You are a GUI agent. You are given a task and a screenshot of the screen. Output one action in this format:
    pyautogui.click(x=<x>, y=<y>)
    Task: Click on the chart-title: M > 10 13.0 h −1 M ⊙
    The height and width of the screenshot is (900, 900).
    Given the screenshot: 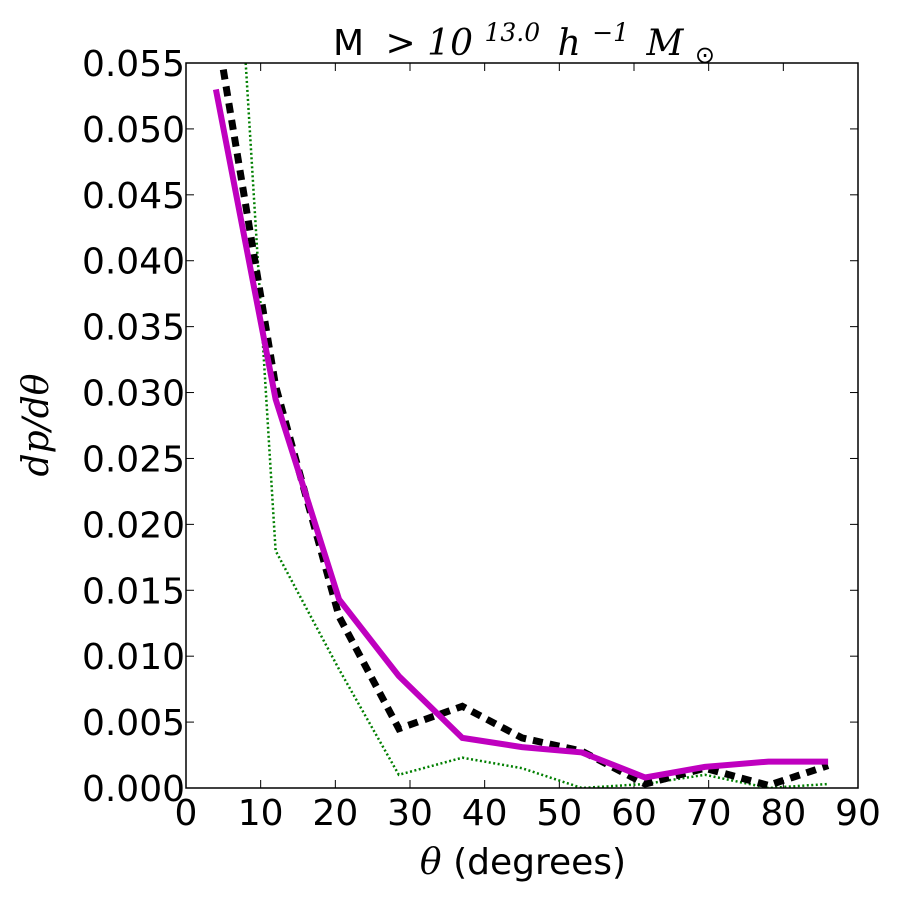 What is the action you would take?
    pyautogui.click(x=524, y=39)
    